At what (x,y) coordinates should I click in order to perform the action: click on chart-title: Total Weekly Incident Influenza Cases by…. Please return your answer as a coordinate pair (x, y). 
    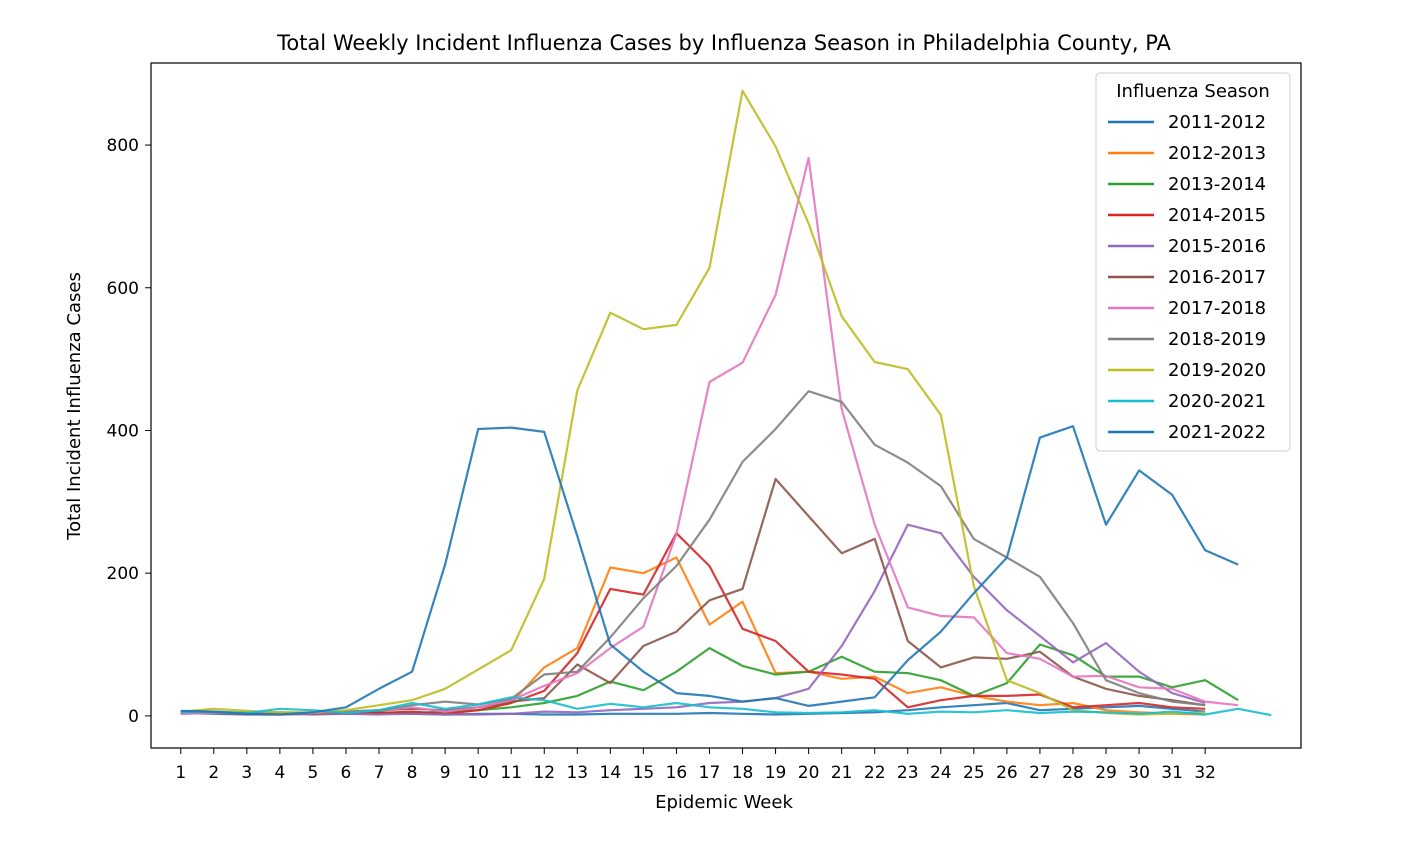
    Looking at the image, I should click on (723, 43).